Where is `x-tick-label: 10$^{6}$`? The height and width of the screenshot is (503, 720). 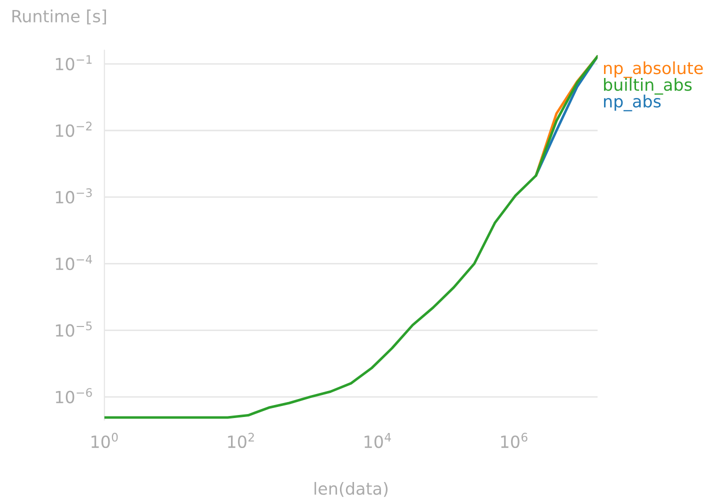
x-tick-label: 10$^{6}$ is located at coordinates (514, 440).